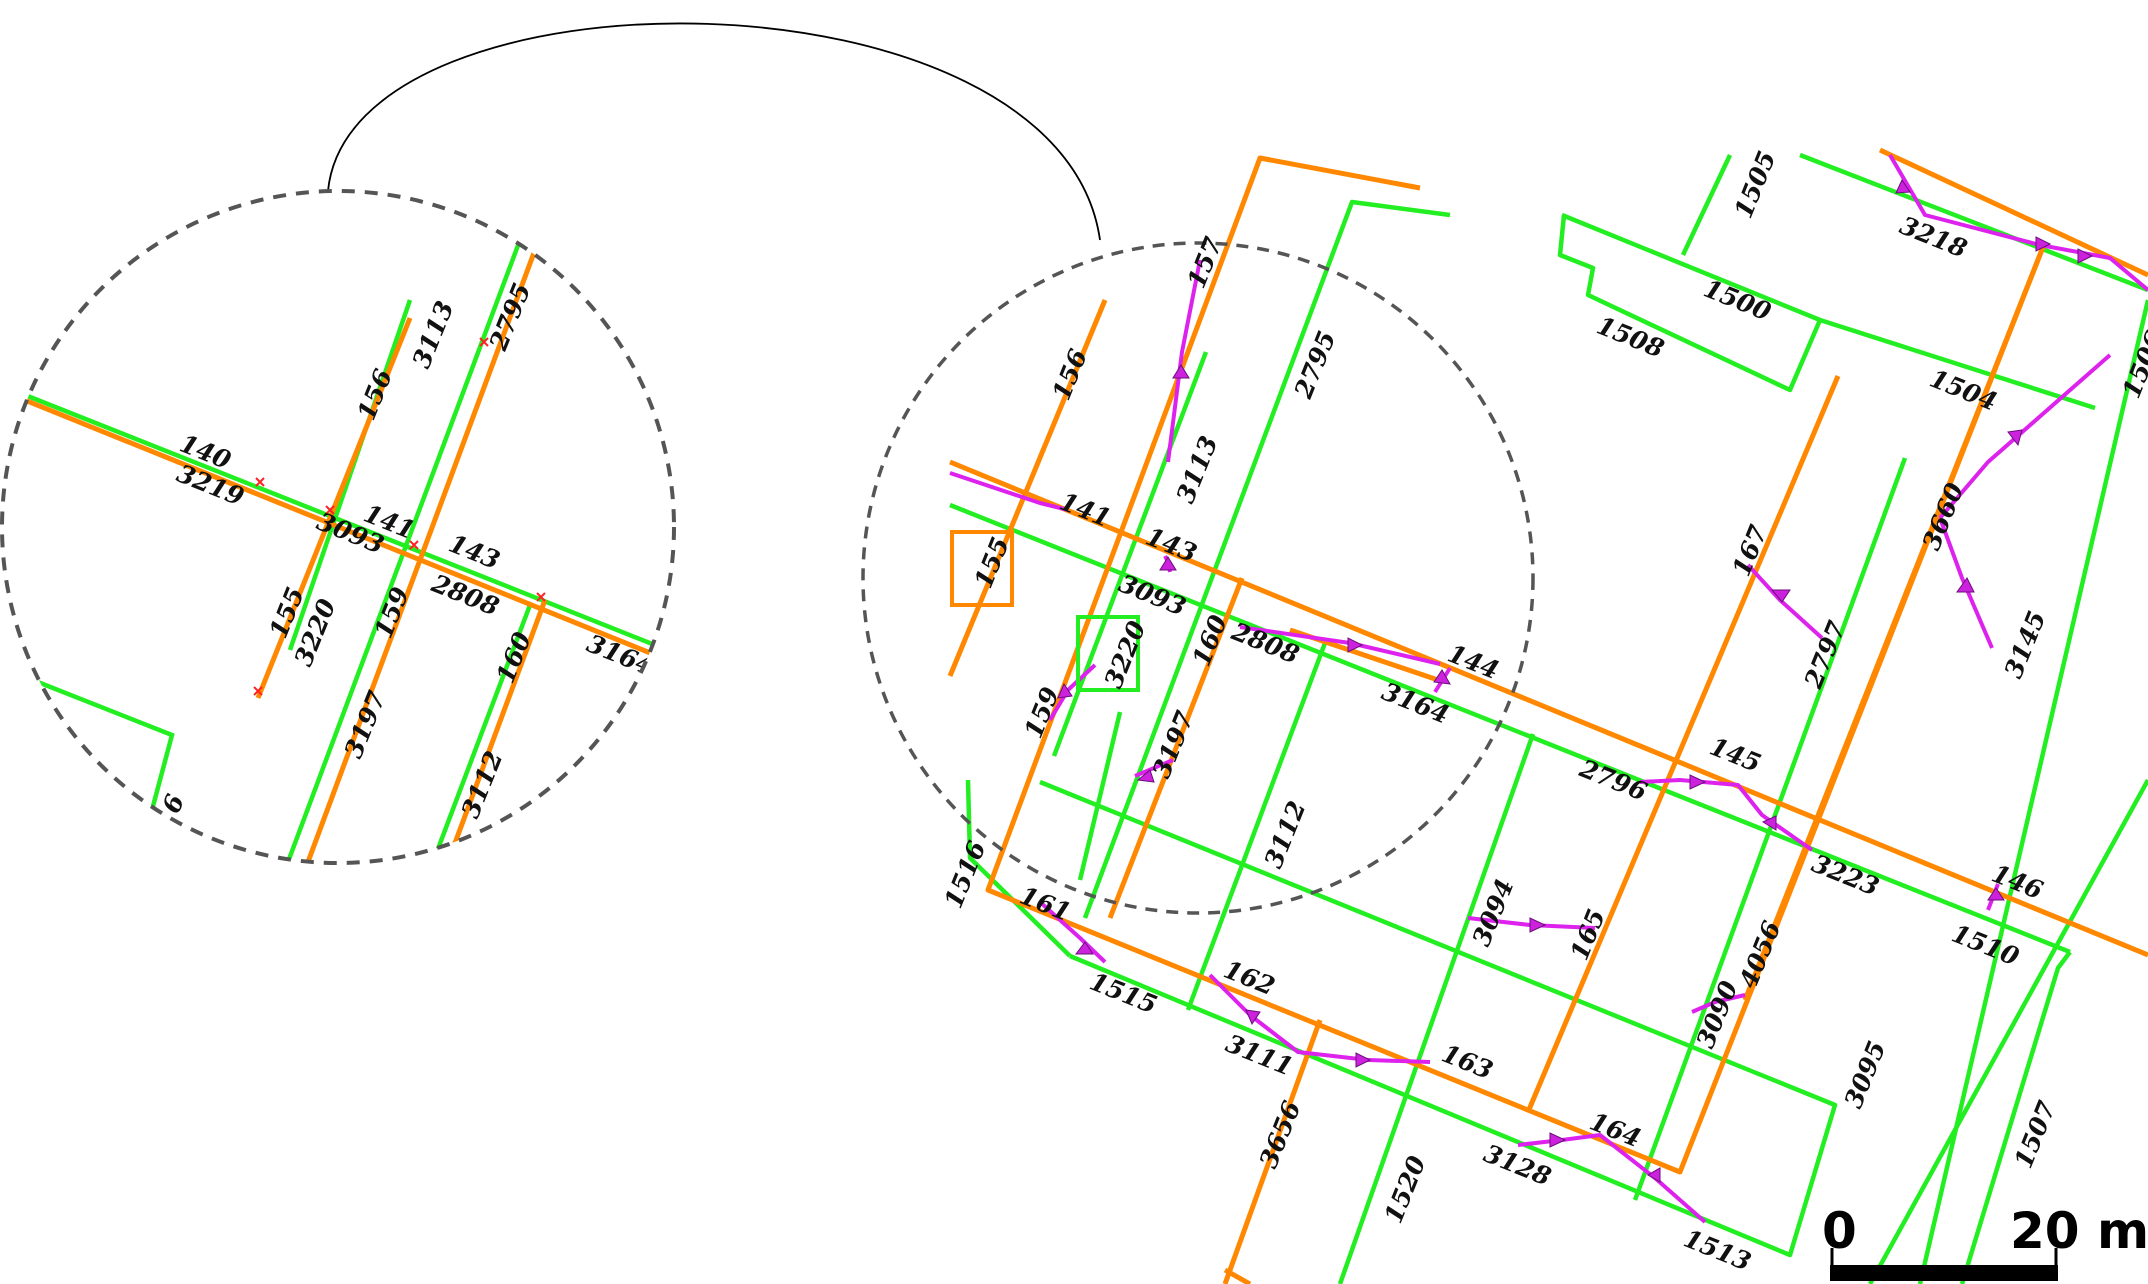 The width and height of the screenshot is (2148, 1284). Describe the element at coordinates (714, 131) in the screenshot. I see `magnifier-connector` at that location.